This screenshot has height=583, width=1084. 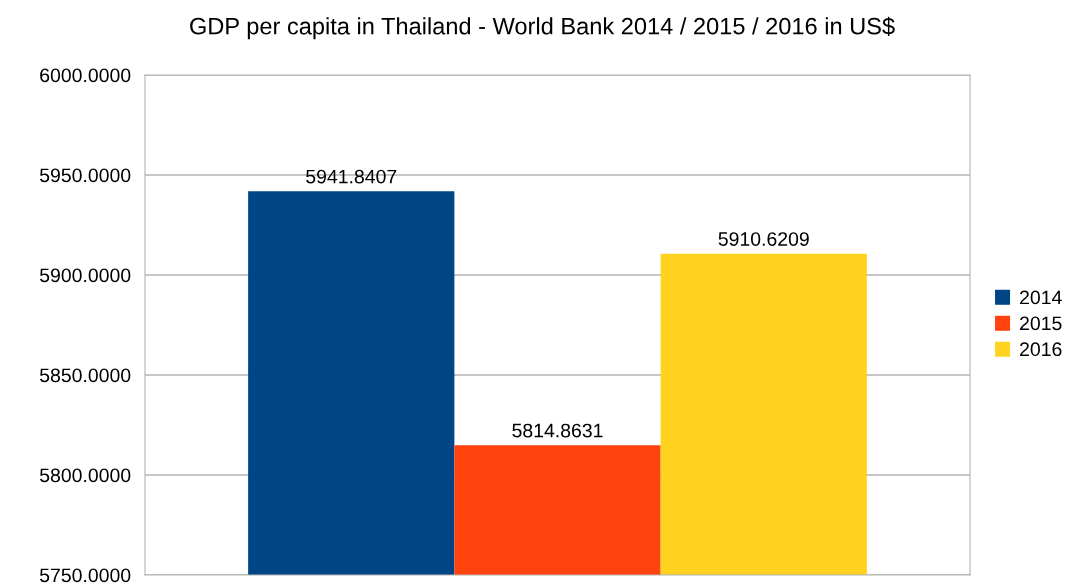 What do you see at coordinates (85, 175) in the screenshot?
I see `y-tick-label: 5950.0000` at bounding box center [85, 175].